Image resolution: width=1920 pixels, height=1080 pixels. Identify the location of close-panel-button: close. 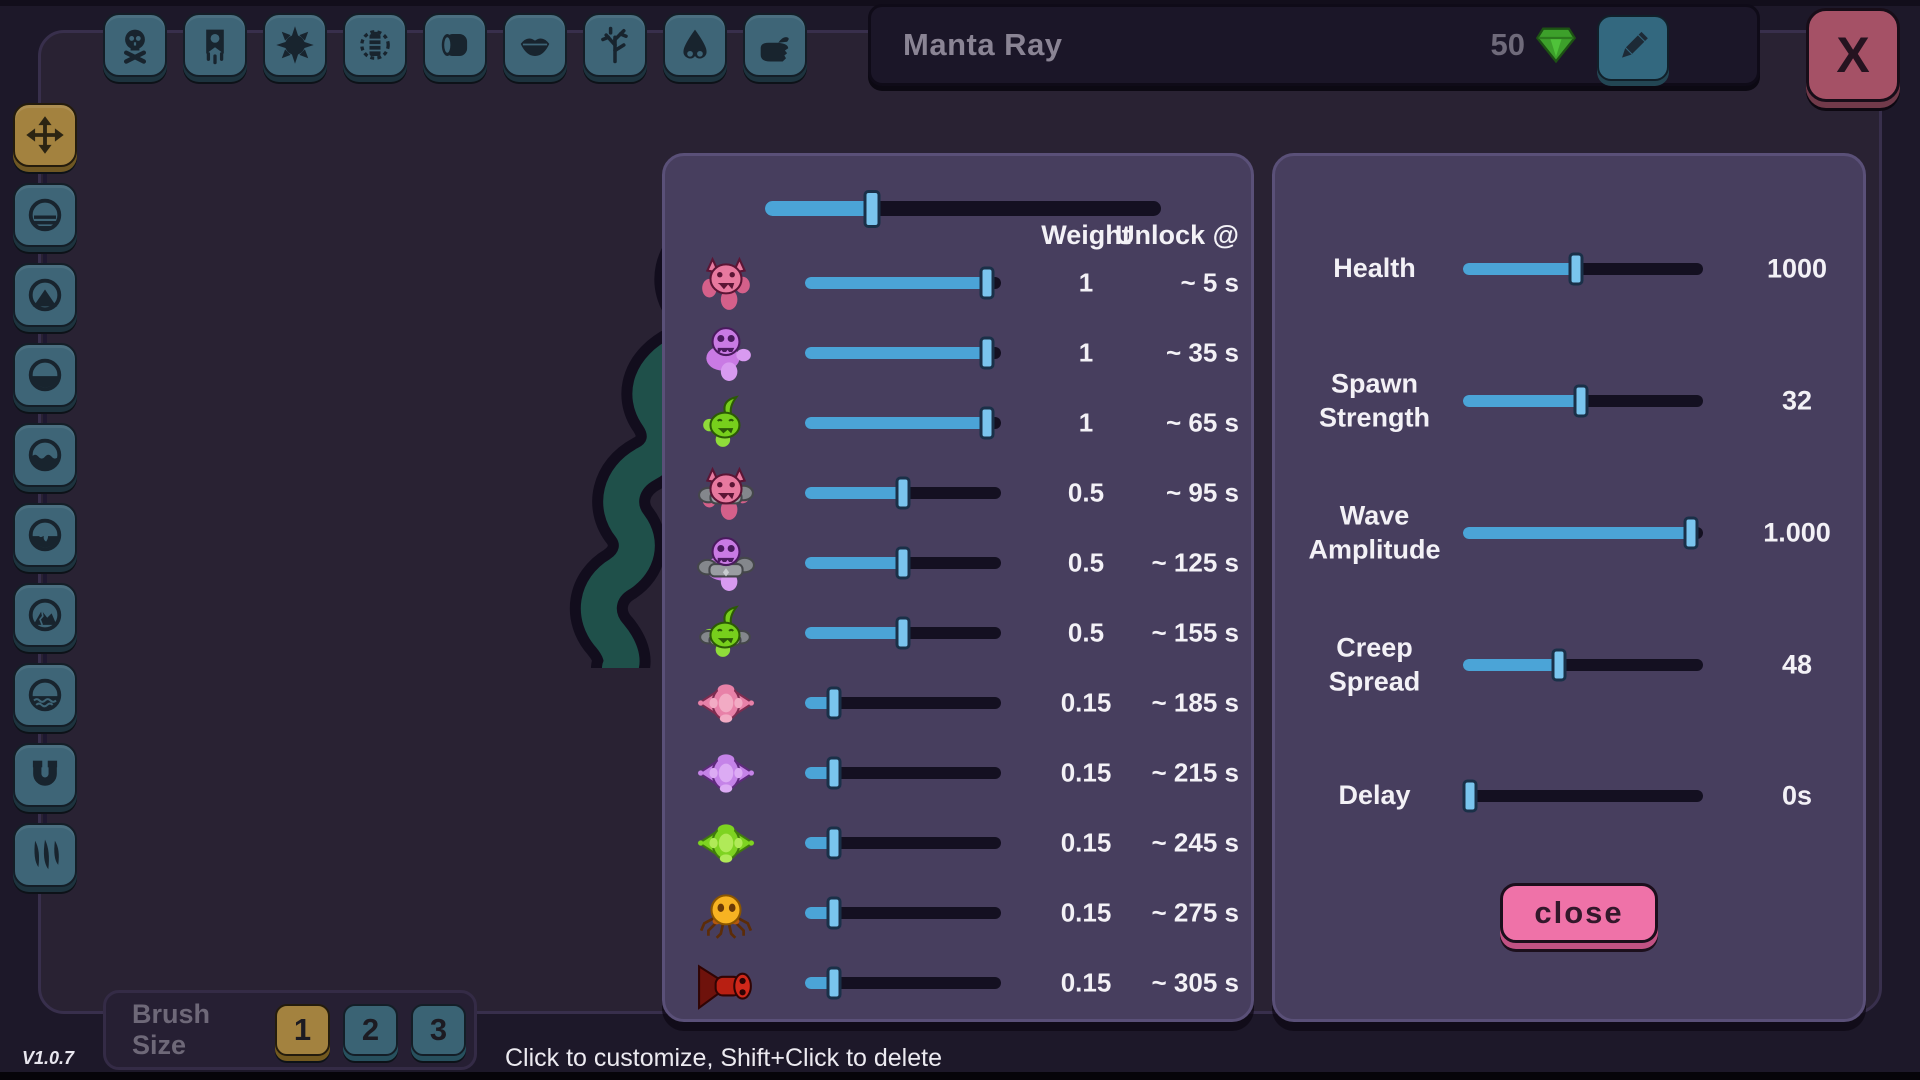
(1579, 913).